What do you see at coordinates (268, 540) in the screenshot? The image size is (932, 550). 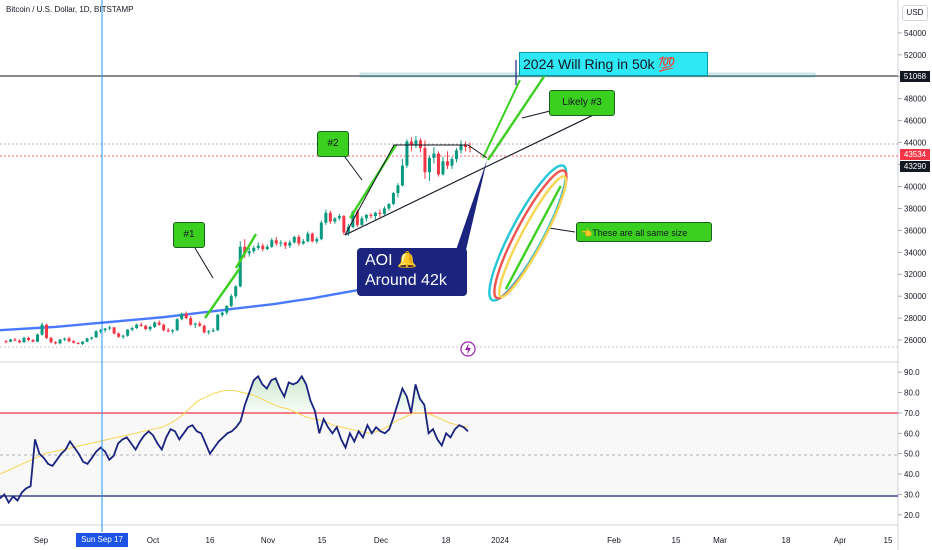 I see `time-tick-label: Nov` at bounding box center [268, 540].